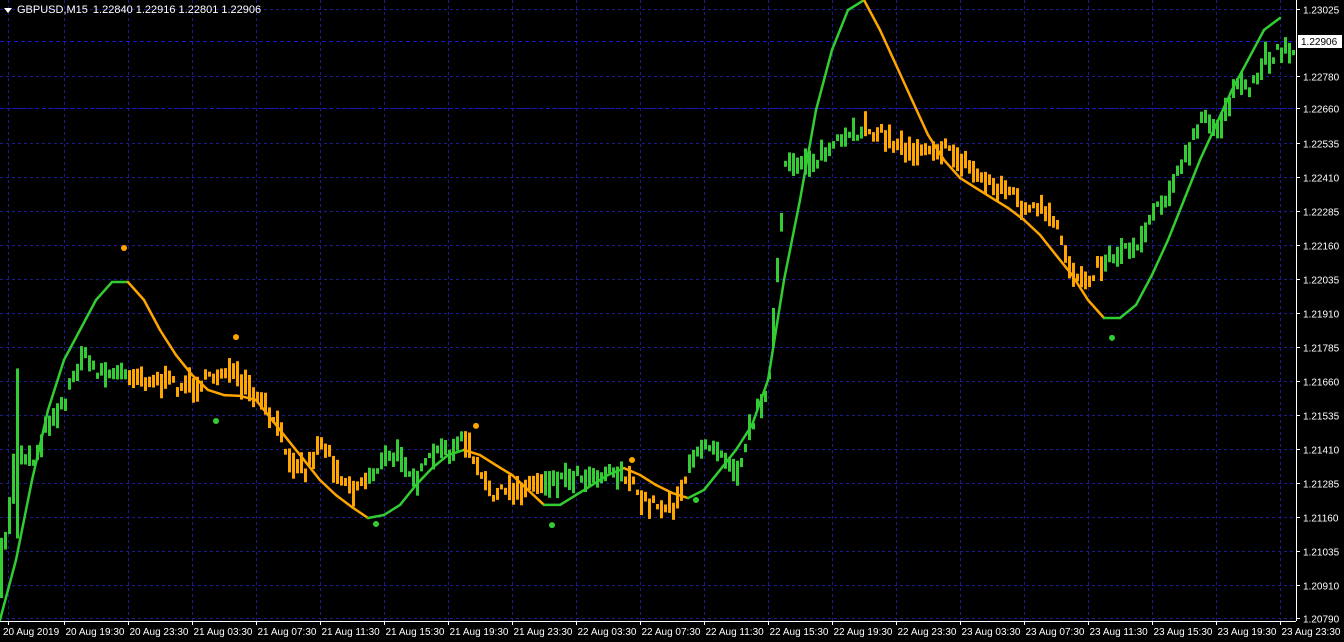  I want to click on time-tick-label: 20 Aug 2019, so click(31, 632).